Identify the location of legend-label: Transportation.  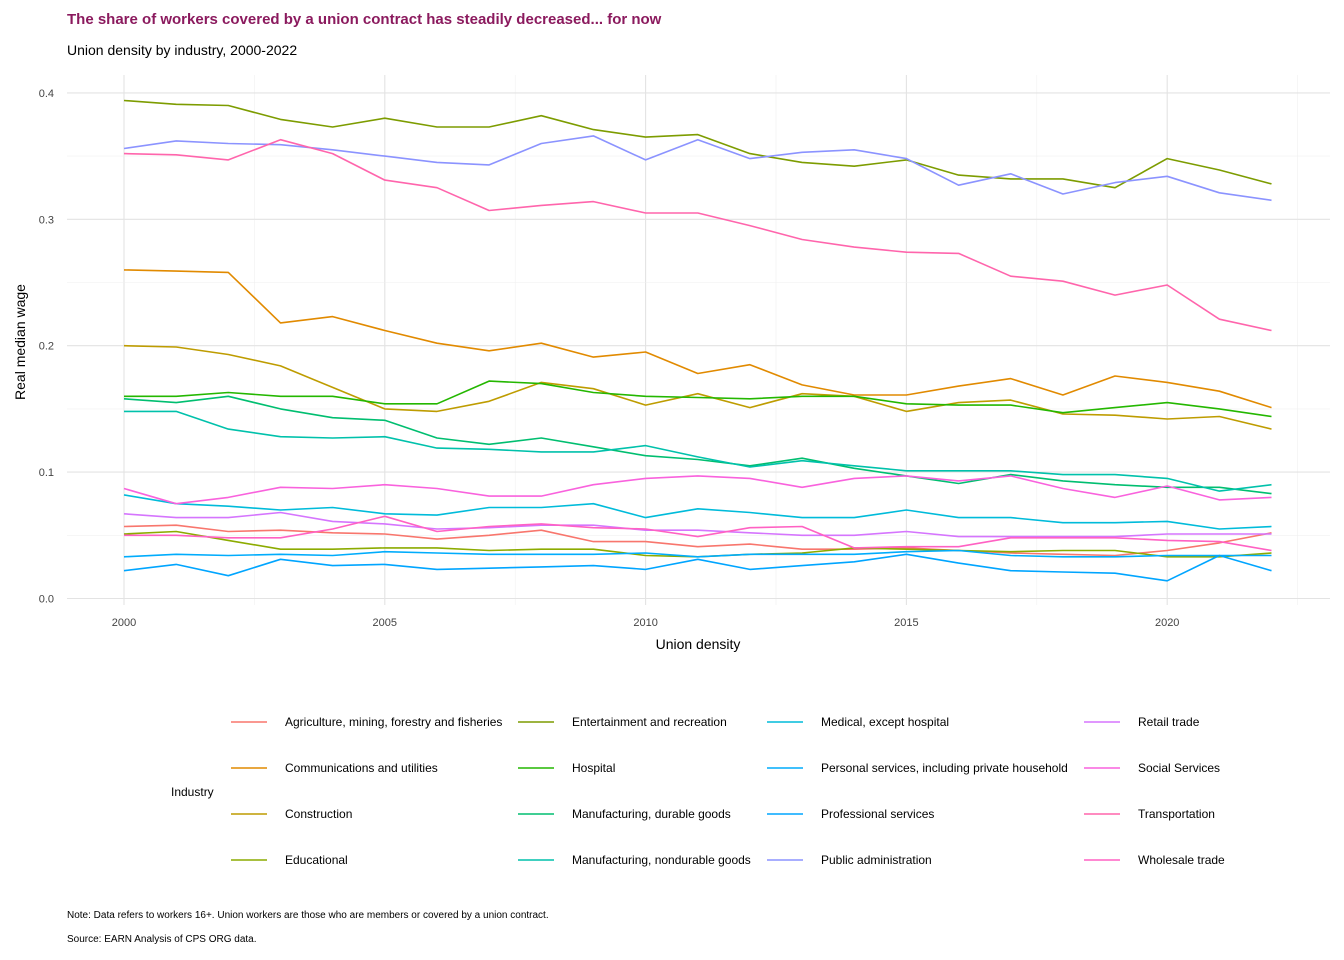
(1176, 814).